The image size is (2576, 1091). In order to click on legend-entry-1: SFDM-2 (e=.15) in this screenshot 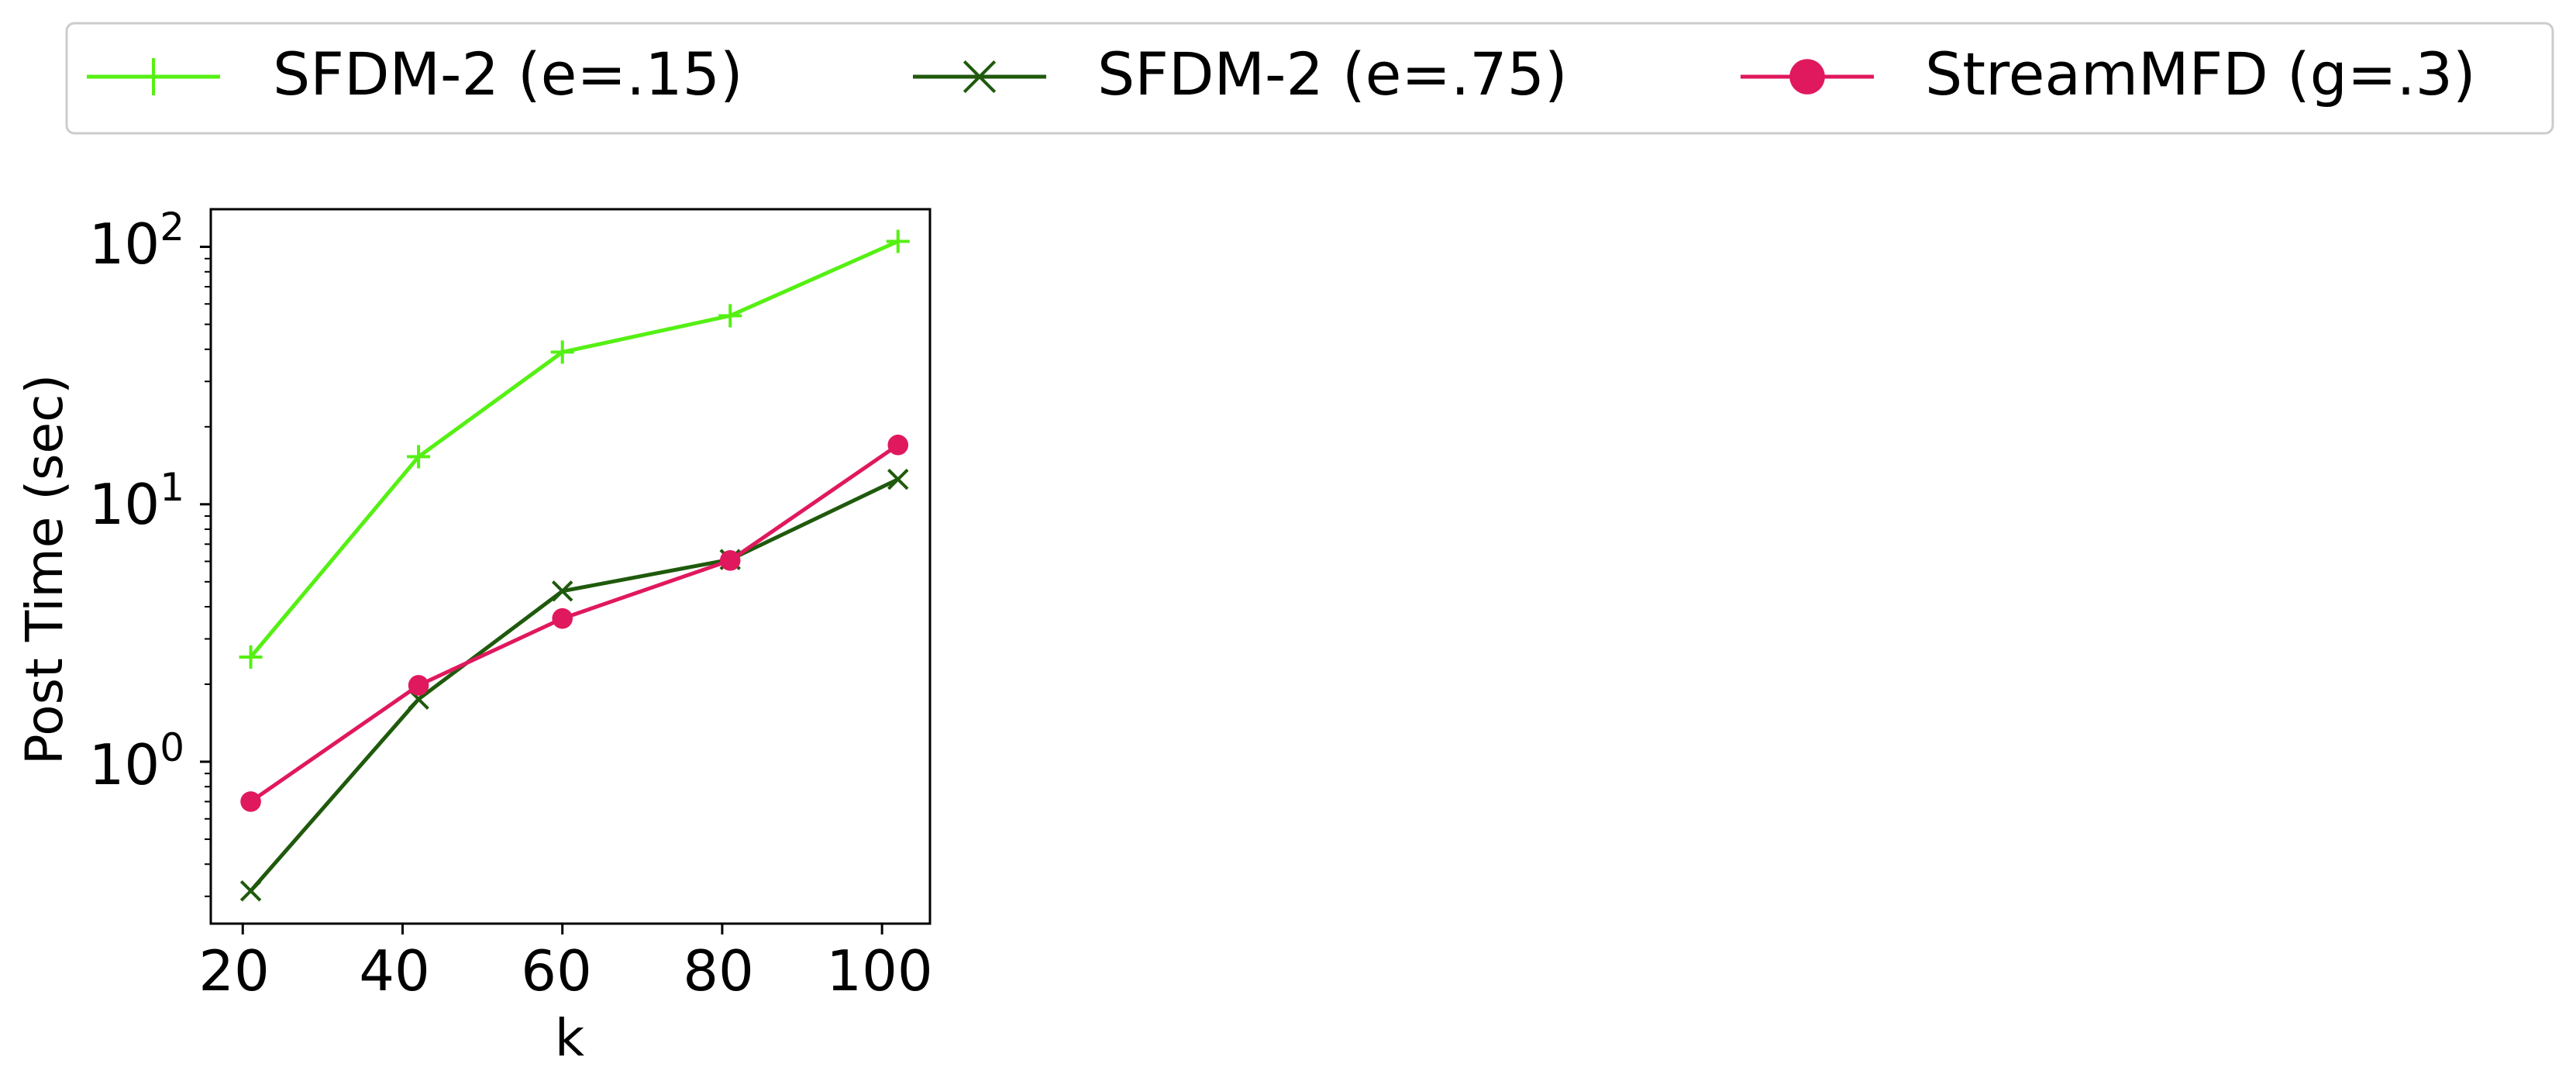, I will do `click(415, 74)`.